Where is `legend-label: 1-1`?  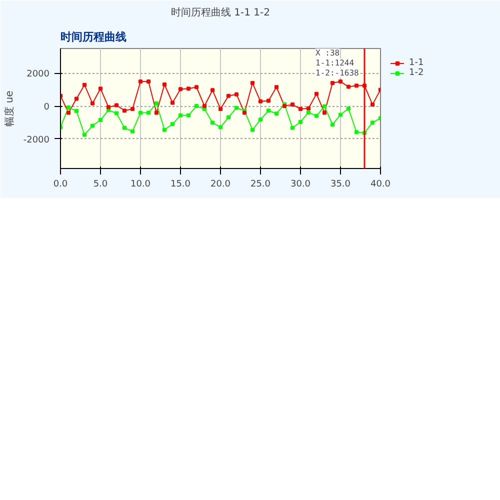
legend-label: 1-1 is located at coordinates (417, 63).